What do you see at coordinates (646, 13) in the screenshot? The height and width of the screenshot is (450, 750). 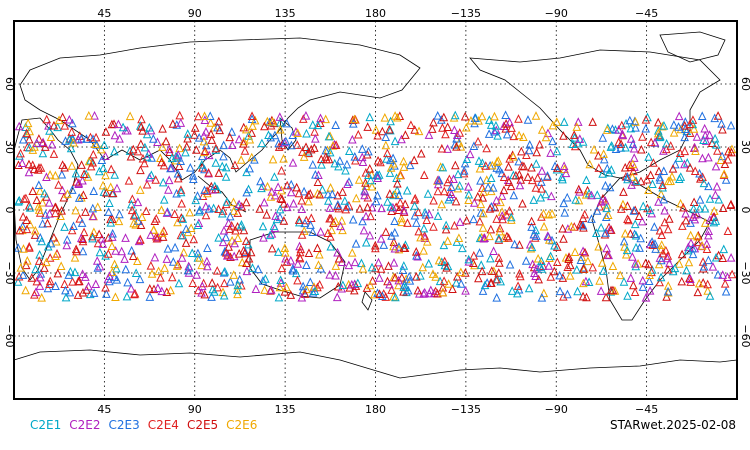 I see `x-tick-label-top: −45` at bounding box center [646, 13].